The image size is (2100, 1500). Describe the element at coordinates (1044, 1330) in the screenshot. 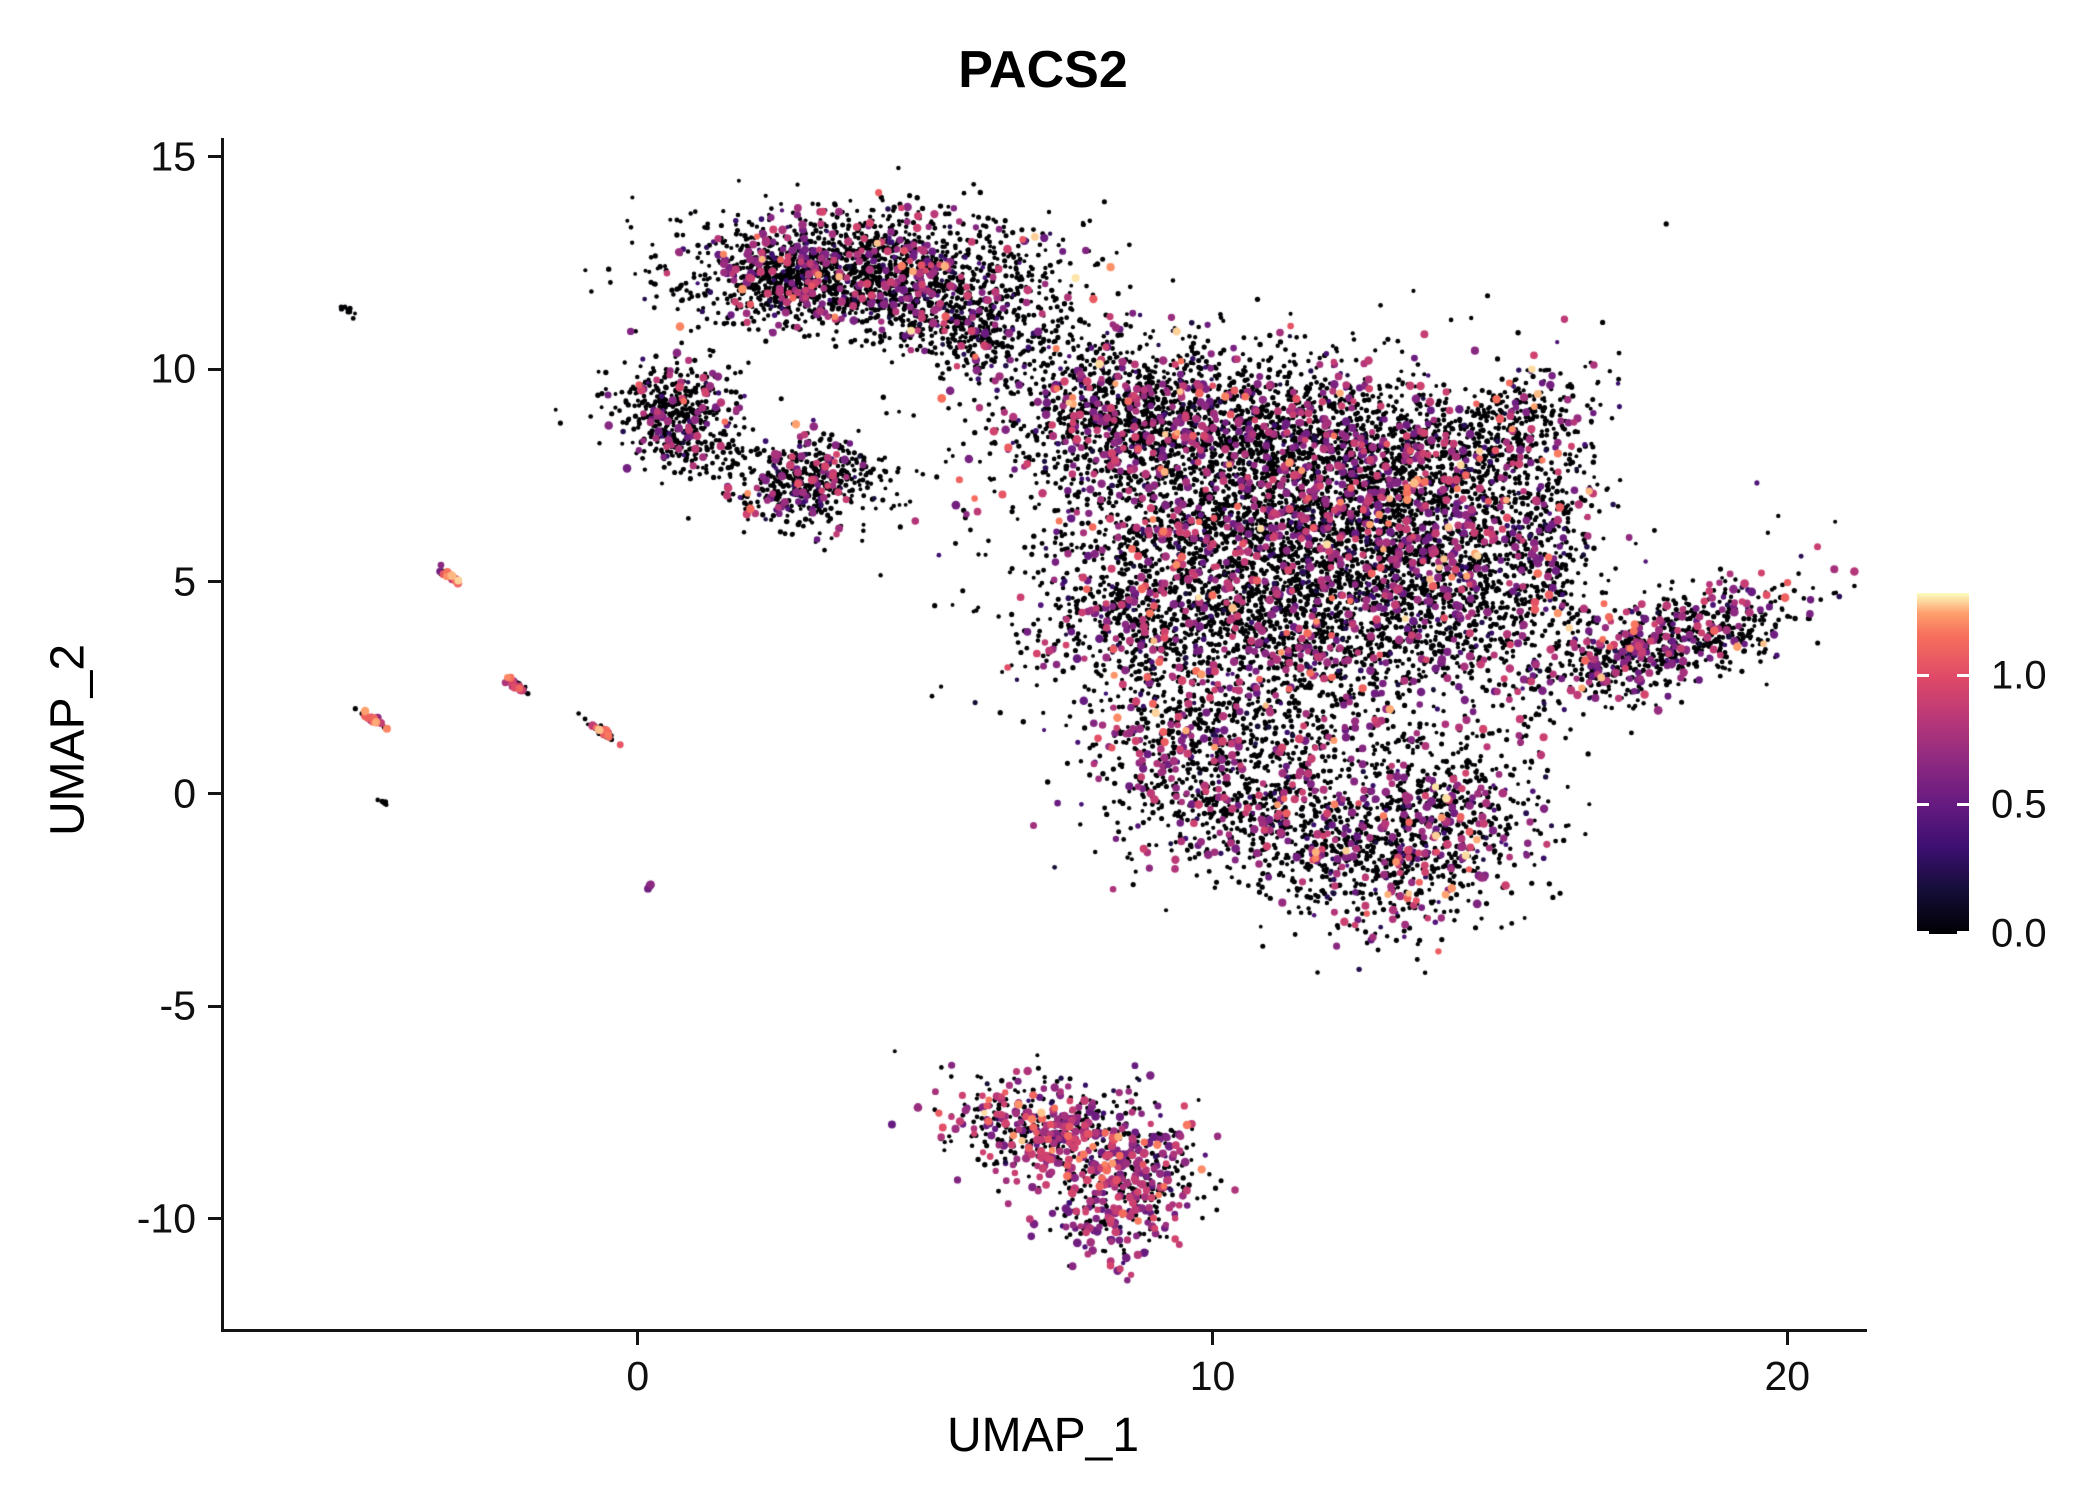

I see `x-axis-line` at that location.